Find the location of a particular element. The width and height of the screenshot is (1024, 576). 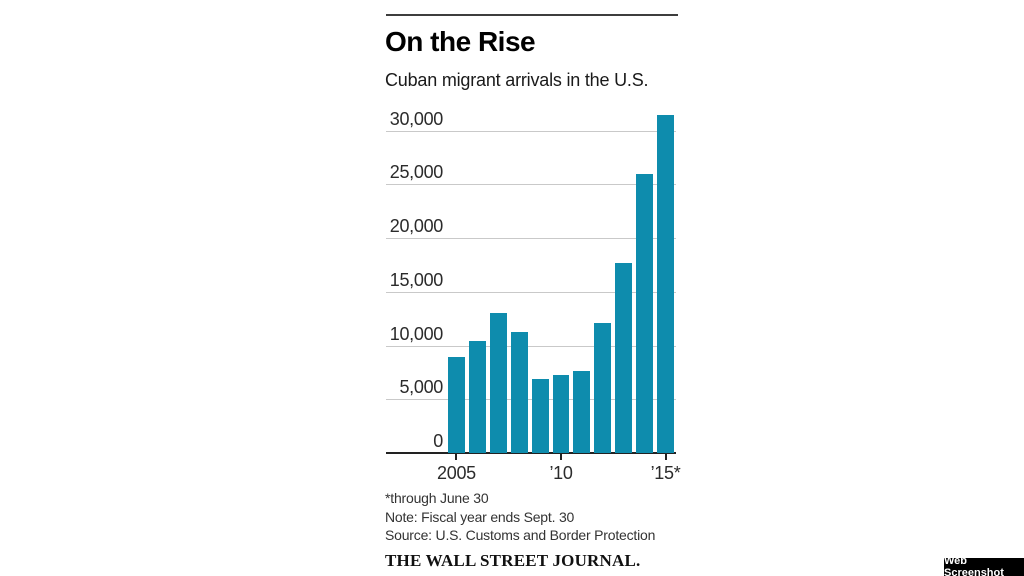

bar-2011 is located at coordinates (582, 412).